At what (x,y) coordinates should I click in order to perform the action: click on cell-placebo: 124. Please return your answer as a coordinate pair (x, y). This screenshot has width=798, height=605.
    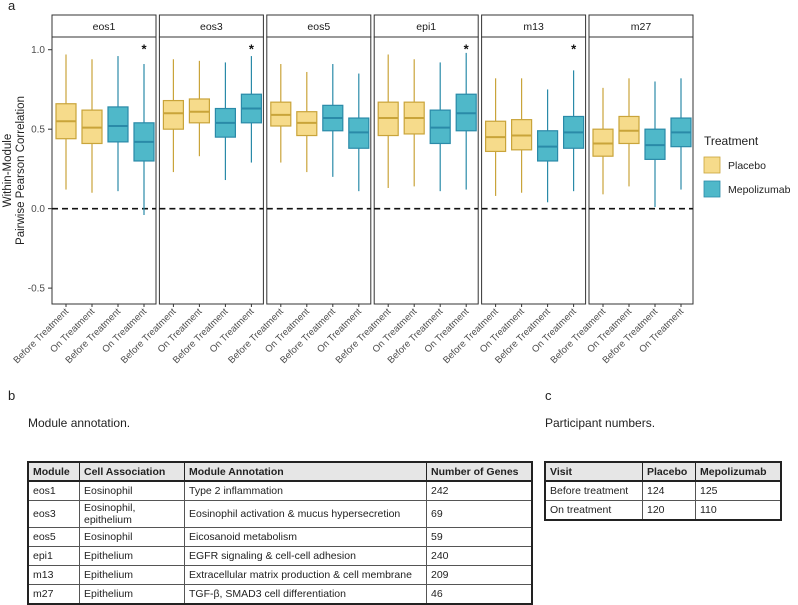
    Looking at the image, I should click on (669, 490).